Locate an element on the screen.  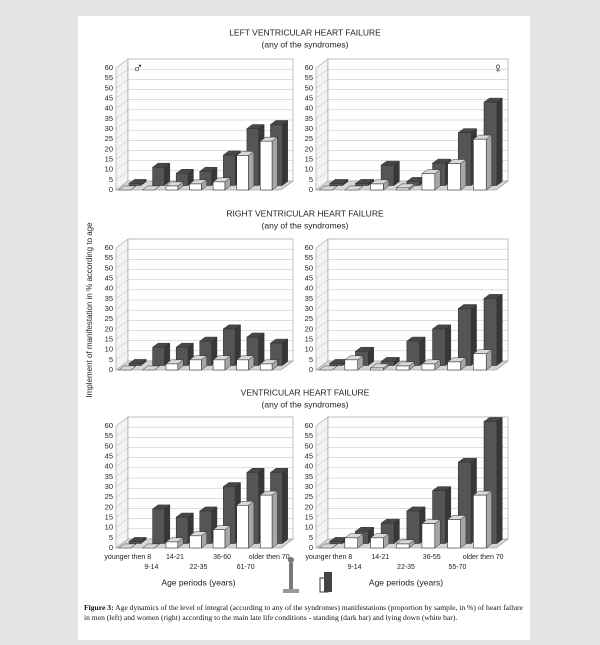
sex-symbol: ♀ is located at coordinates (497, 68).